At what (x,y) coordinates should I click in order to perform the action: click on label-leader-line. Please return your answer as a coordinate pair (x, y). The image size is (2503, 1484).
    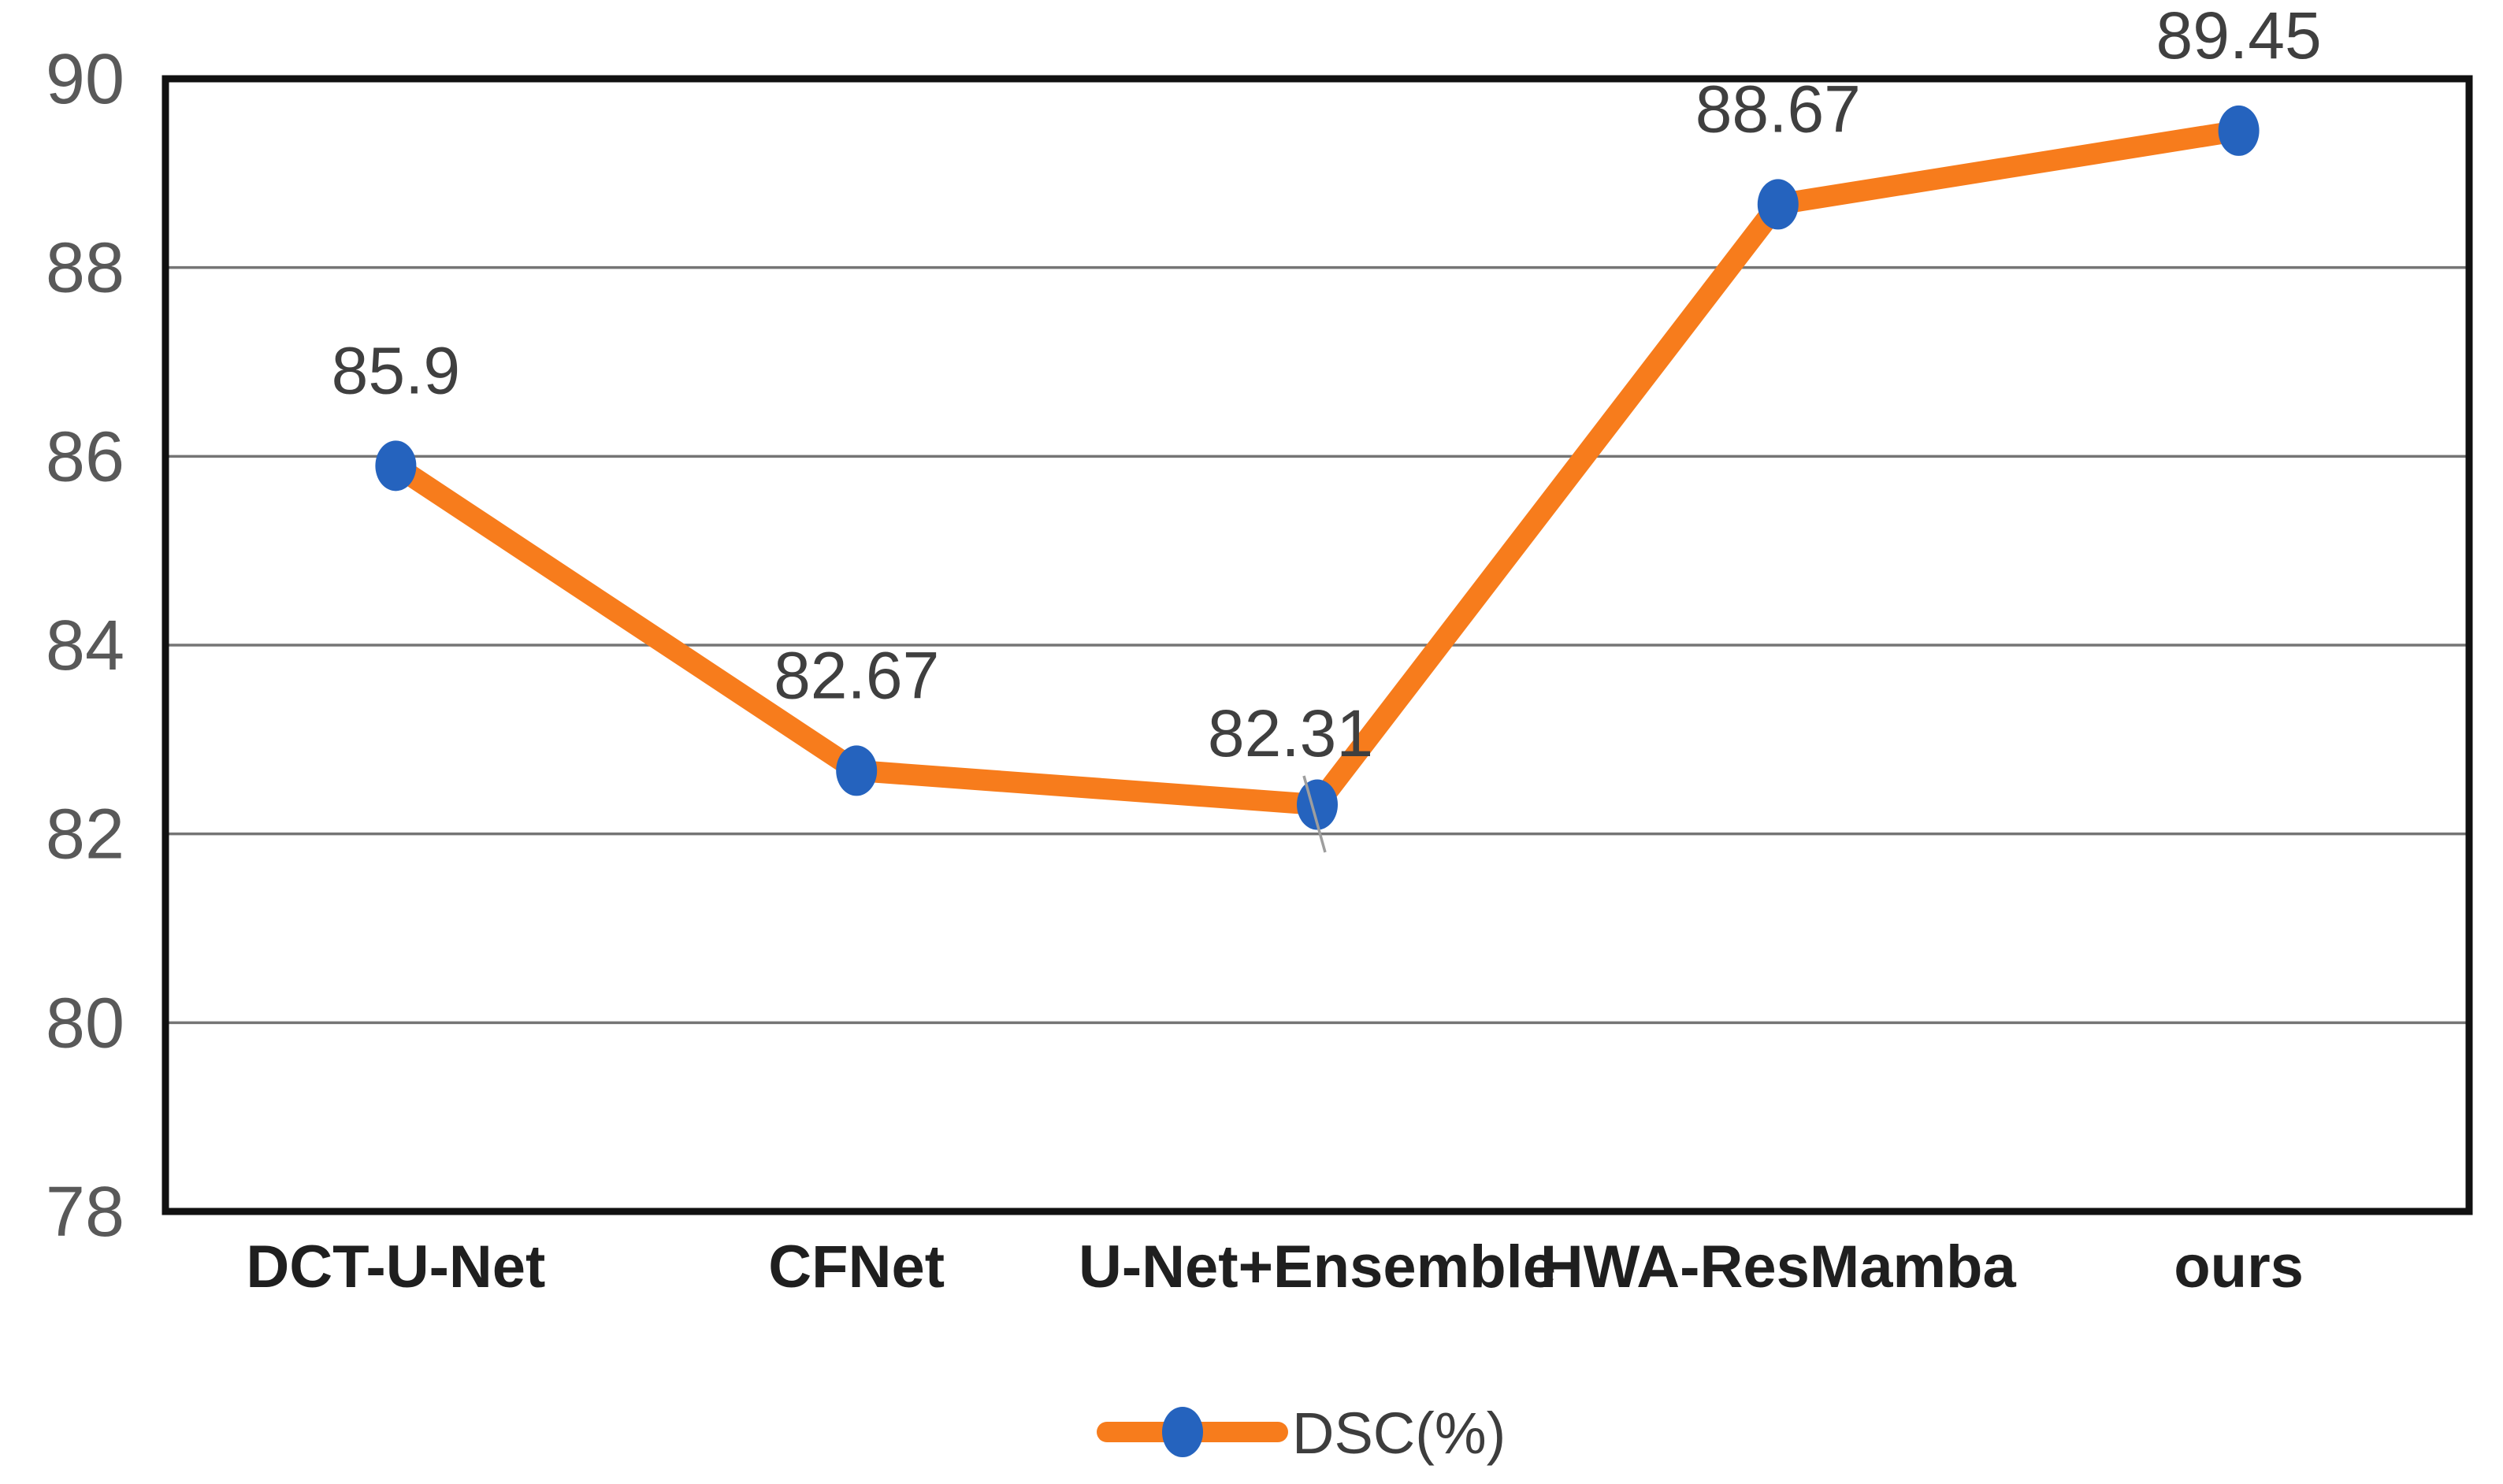
    Looking at the image, I should click on (1315, 814).